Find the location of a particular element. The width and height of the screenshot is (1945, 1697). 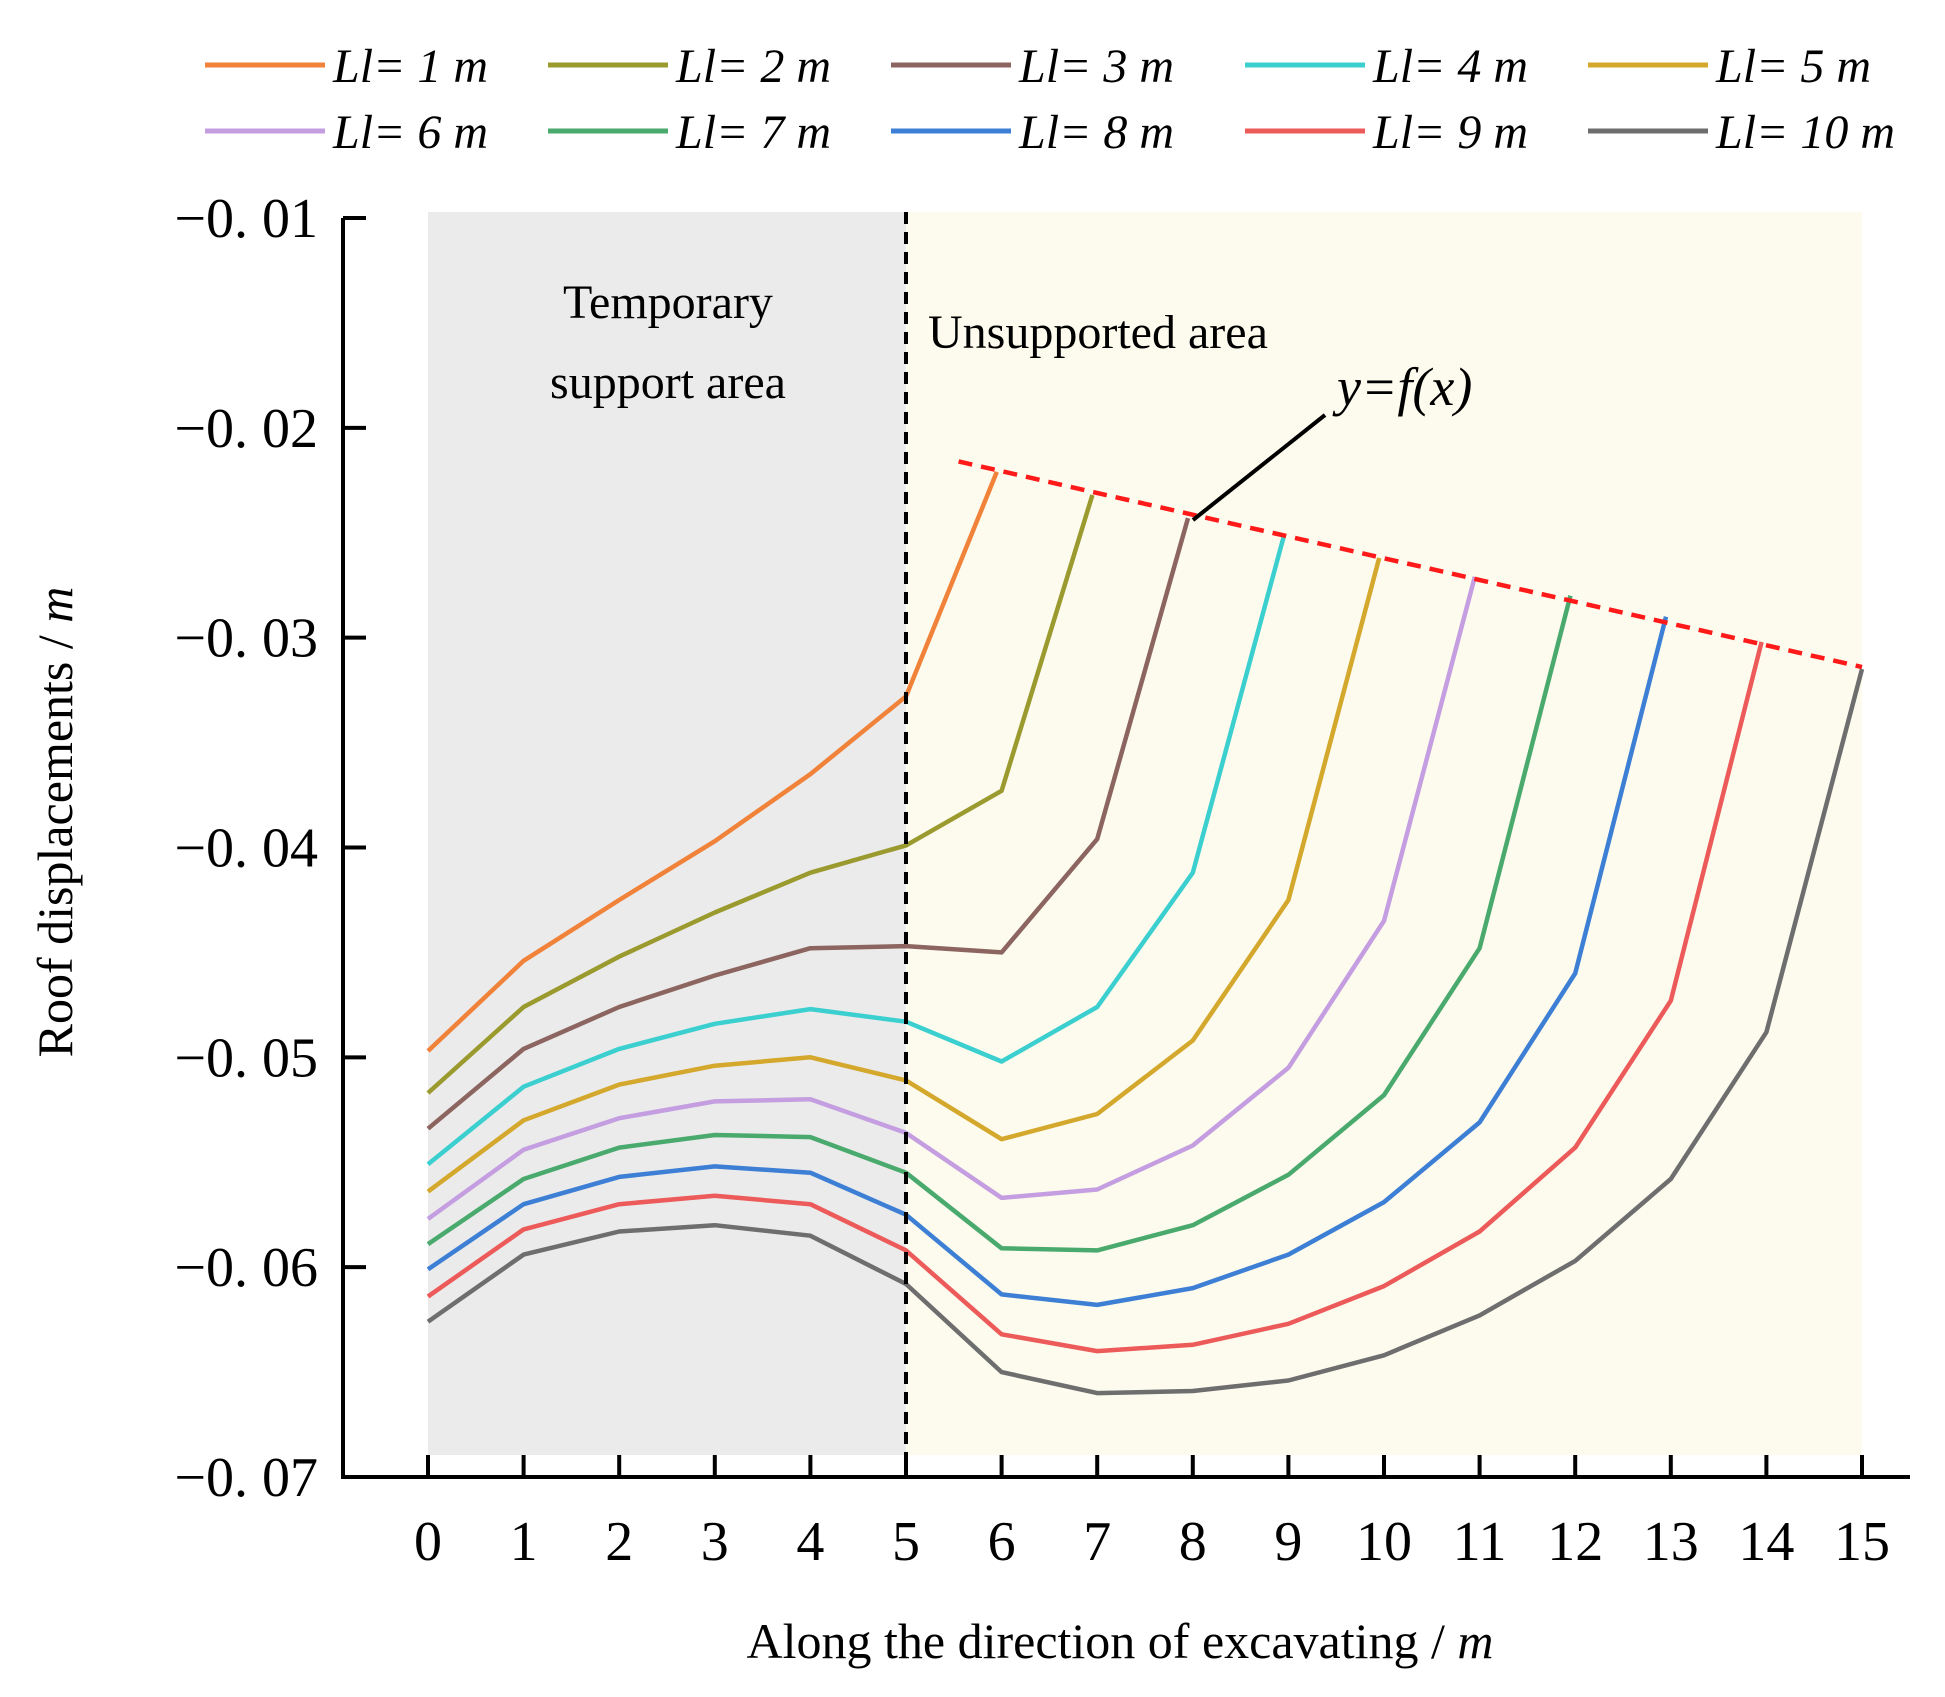

legend-label-3: Ll= 3 m is located at coordinates (1096, 66).